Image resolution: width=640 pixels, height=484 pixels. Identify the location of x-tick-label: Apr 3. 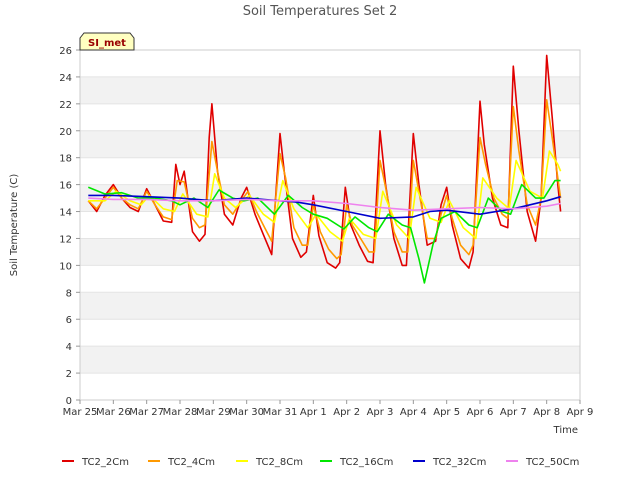
(380, 412).